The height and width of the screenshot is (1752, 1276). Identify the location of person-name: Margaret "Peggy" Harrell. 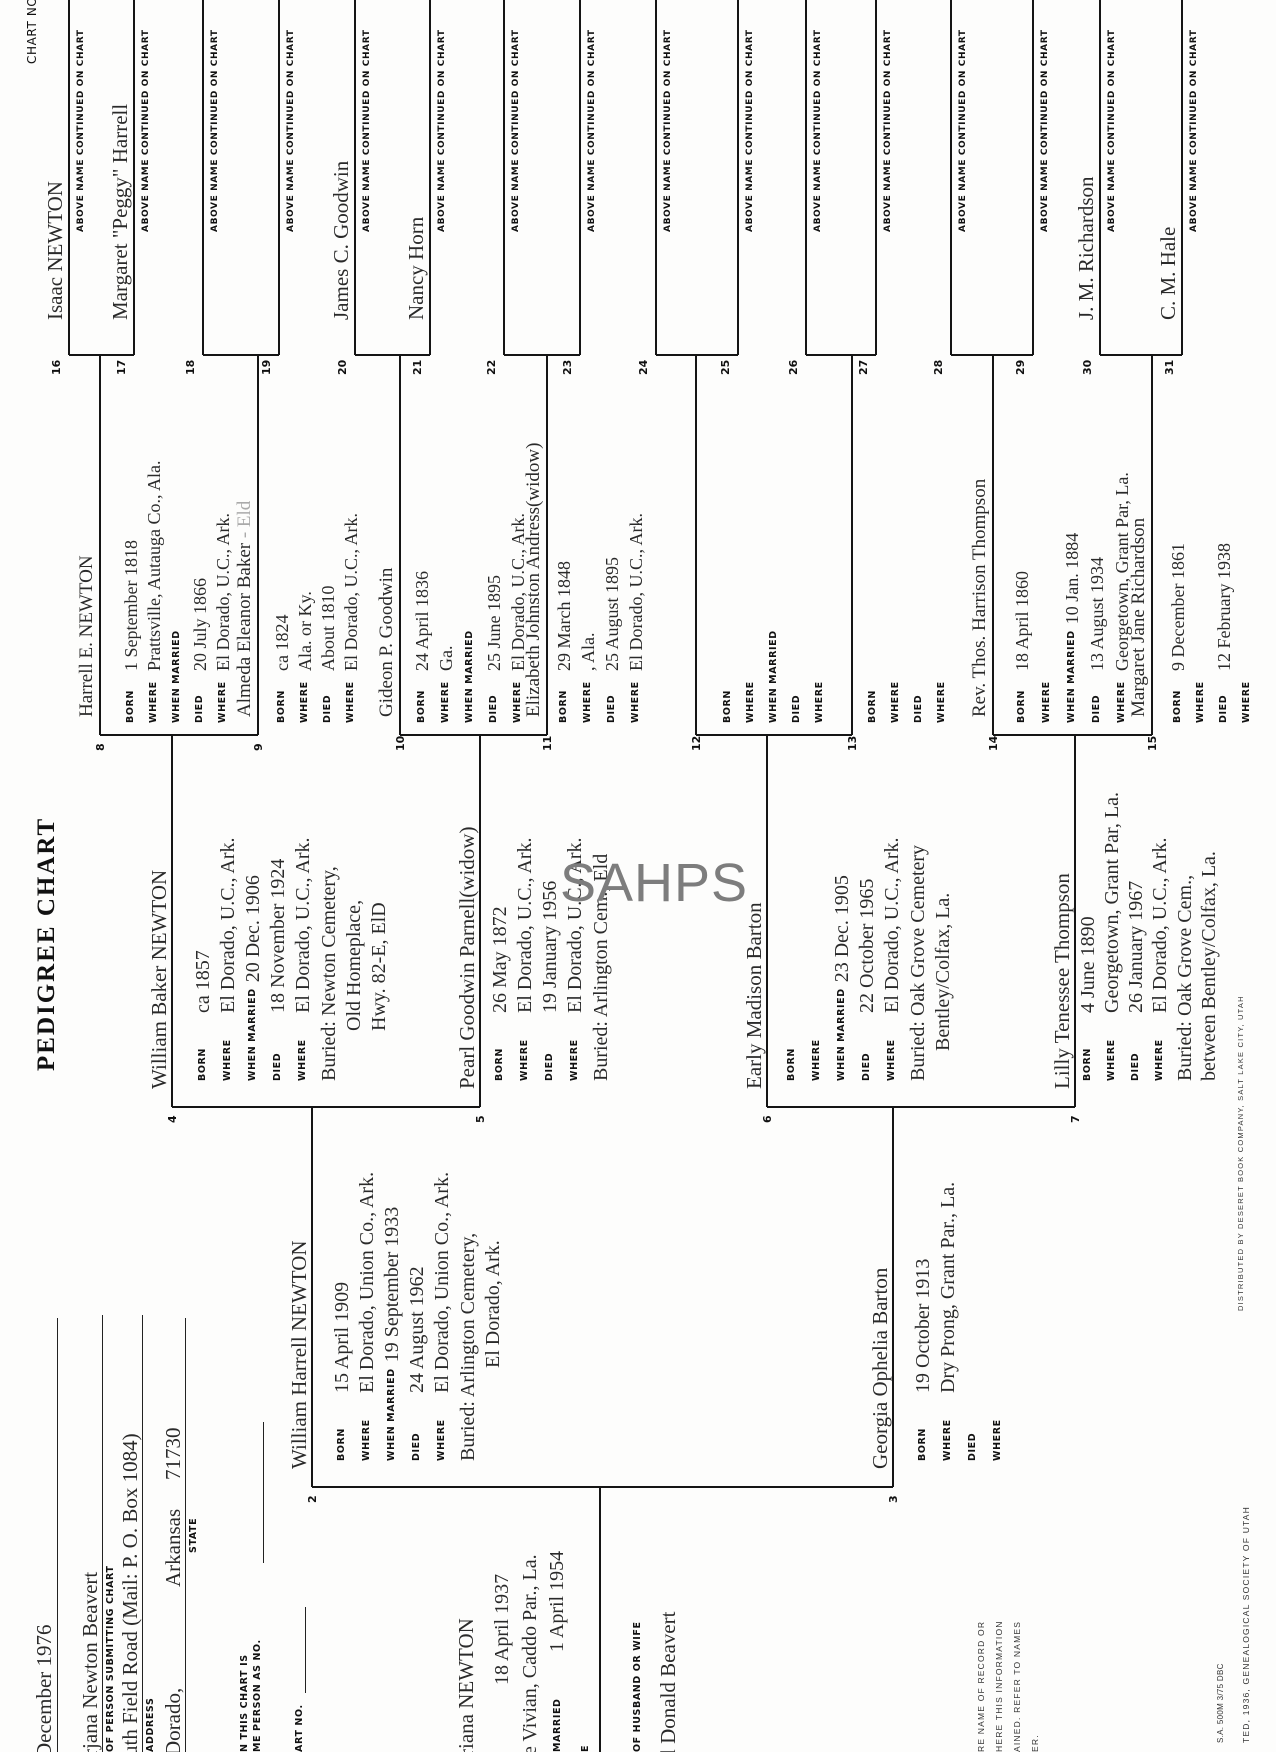
(120, 211).